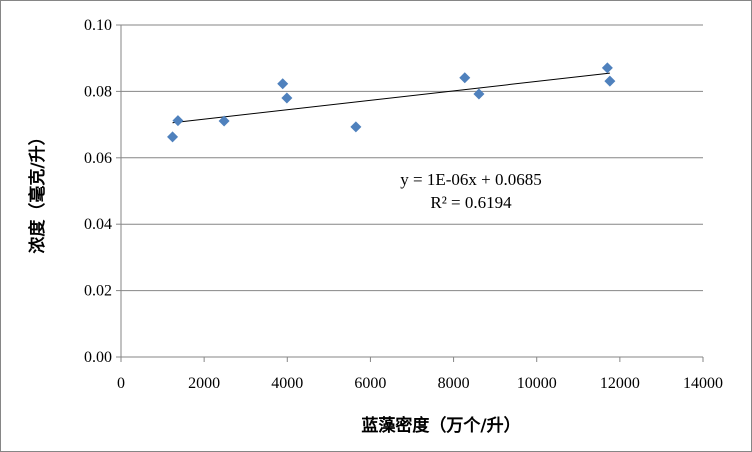 This screenshot has height=452, width=752. Describe the element at coordinates (98, 224) in the screenshot. I see `y-tick-label: 0.04` at that location.